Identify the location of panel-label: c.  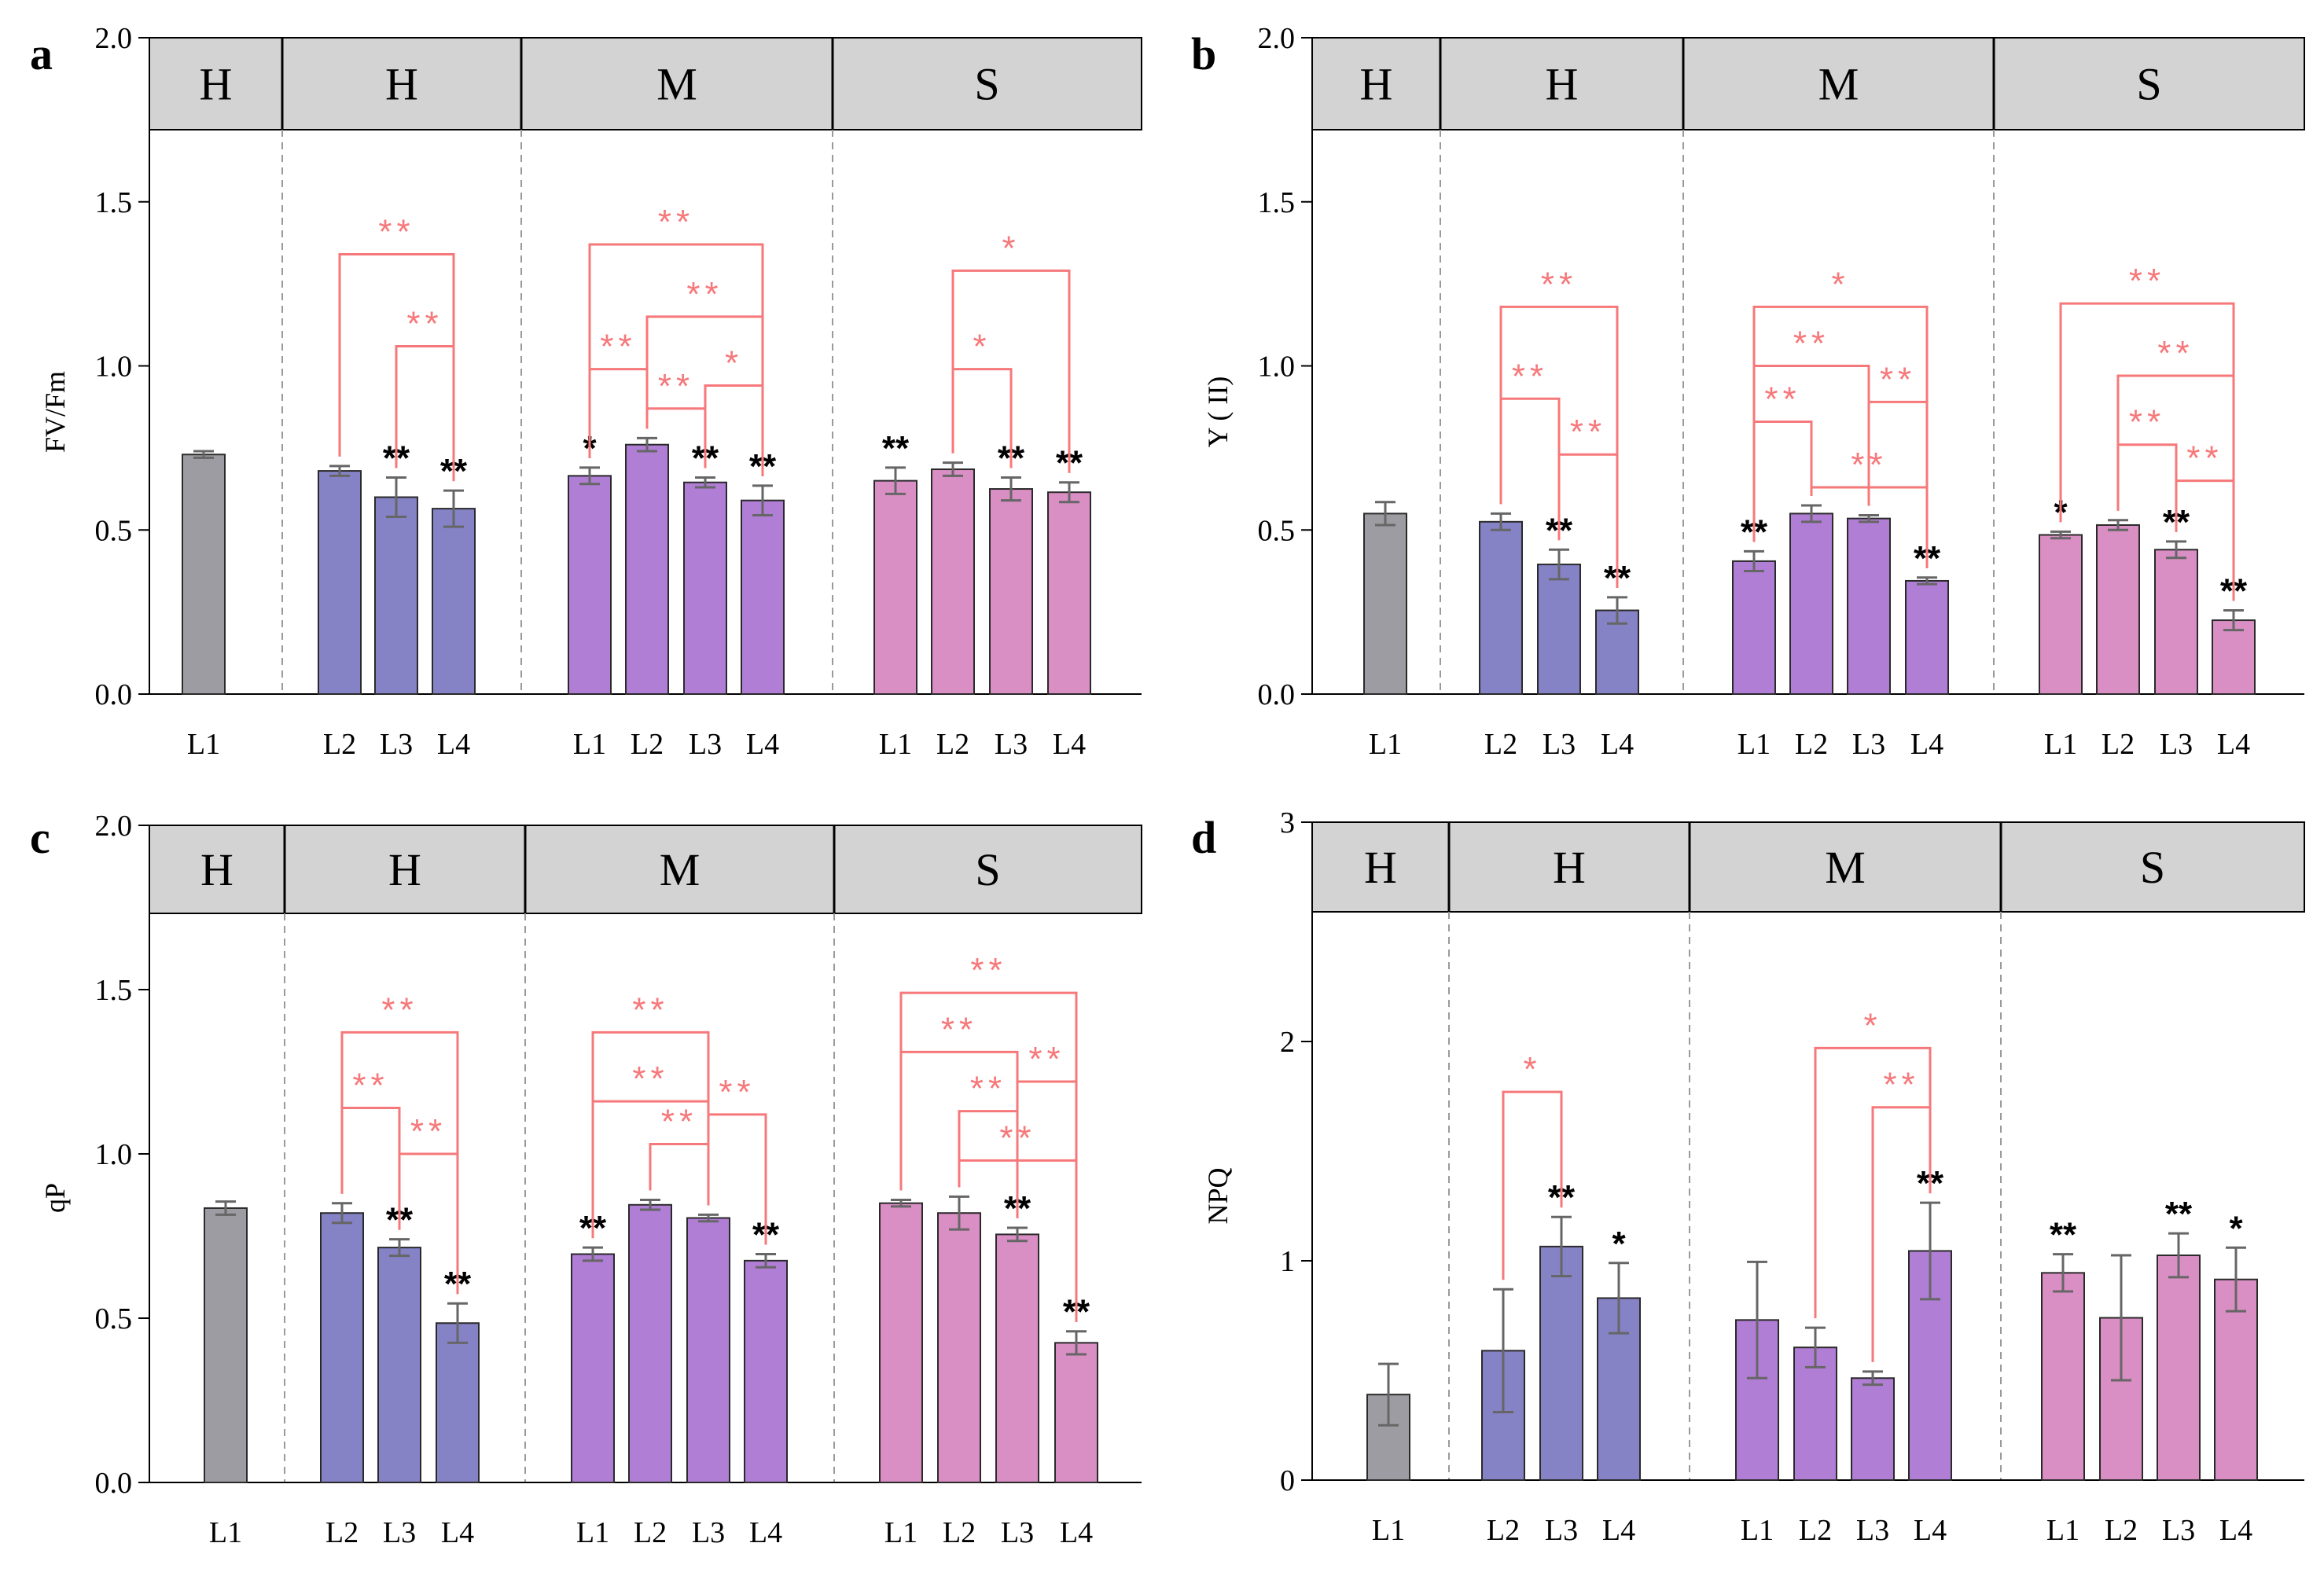
(40, 838).